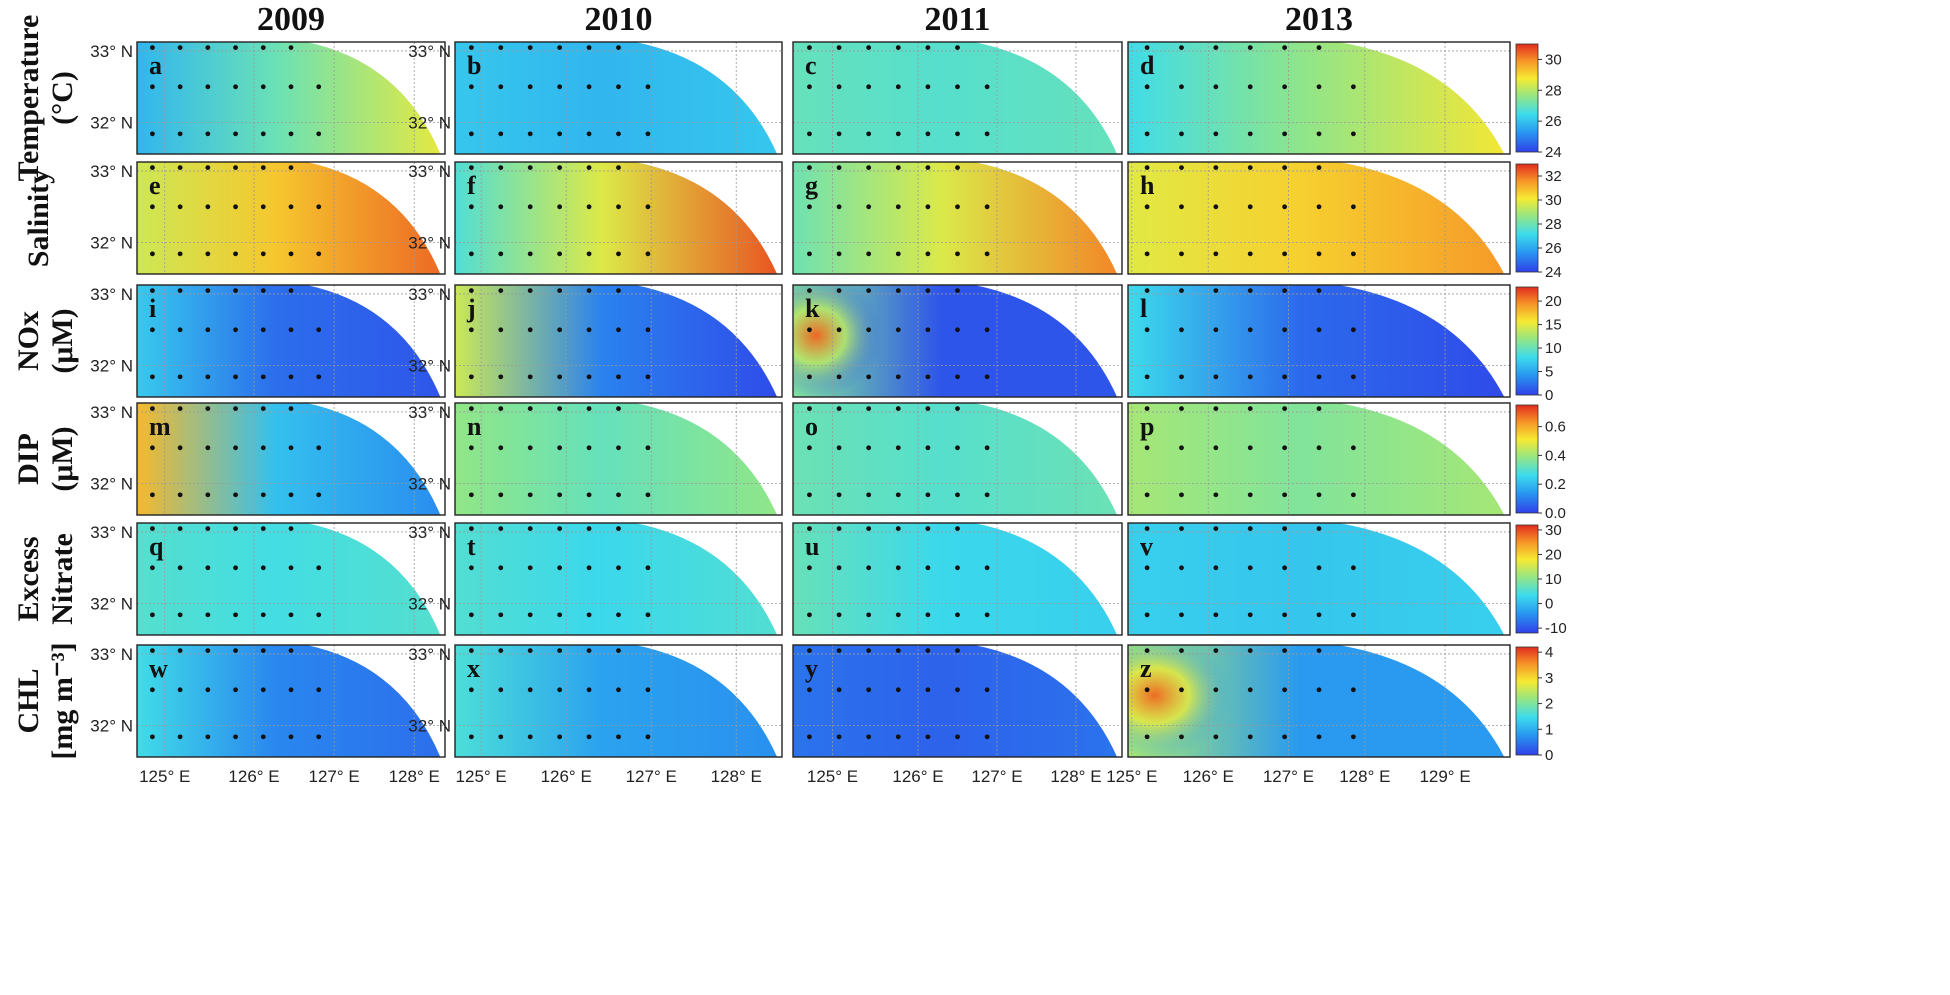 The image size is (1950, 995). What do you see at coordinates (595, 98) in the screenshot?
I see `panel-b: b 33° N 32° N` at bounding box center [595, 98].